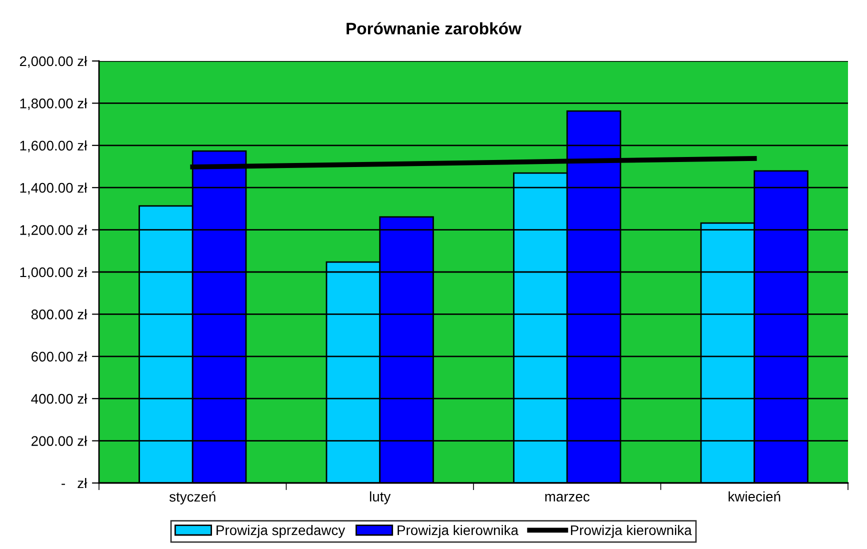  Describe the element at coordinates (281, 531) in the screenshot. I see `legend-label: Prowizja sprzedawcy` at that location.